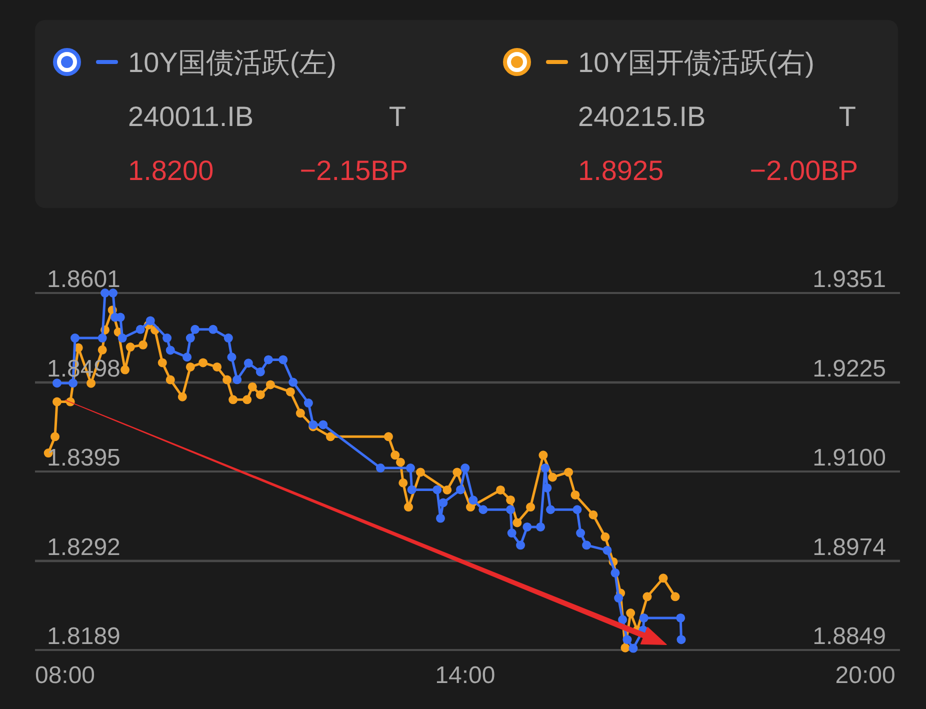  Describe the element at coordinates (191, 116) in the screenshot. I see `text: 240011.IB` at that location.